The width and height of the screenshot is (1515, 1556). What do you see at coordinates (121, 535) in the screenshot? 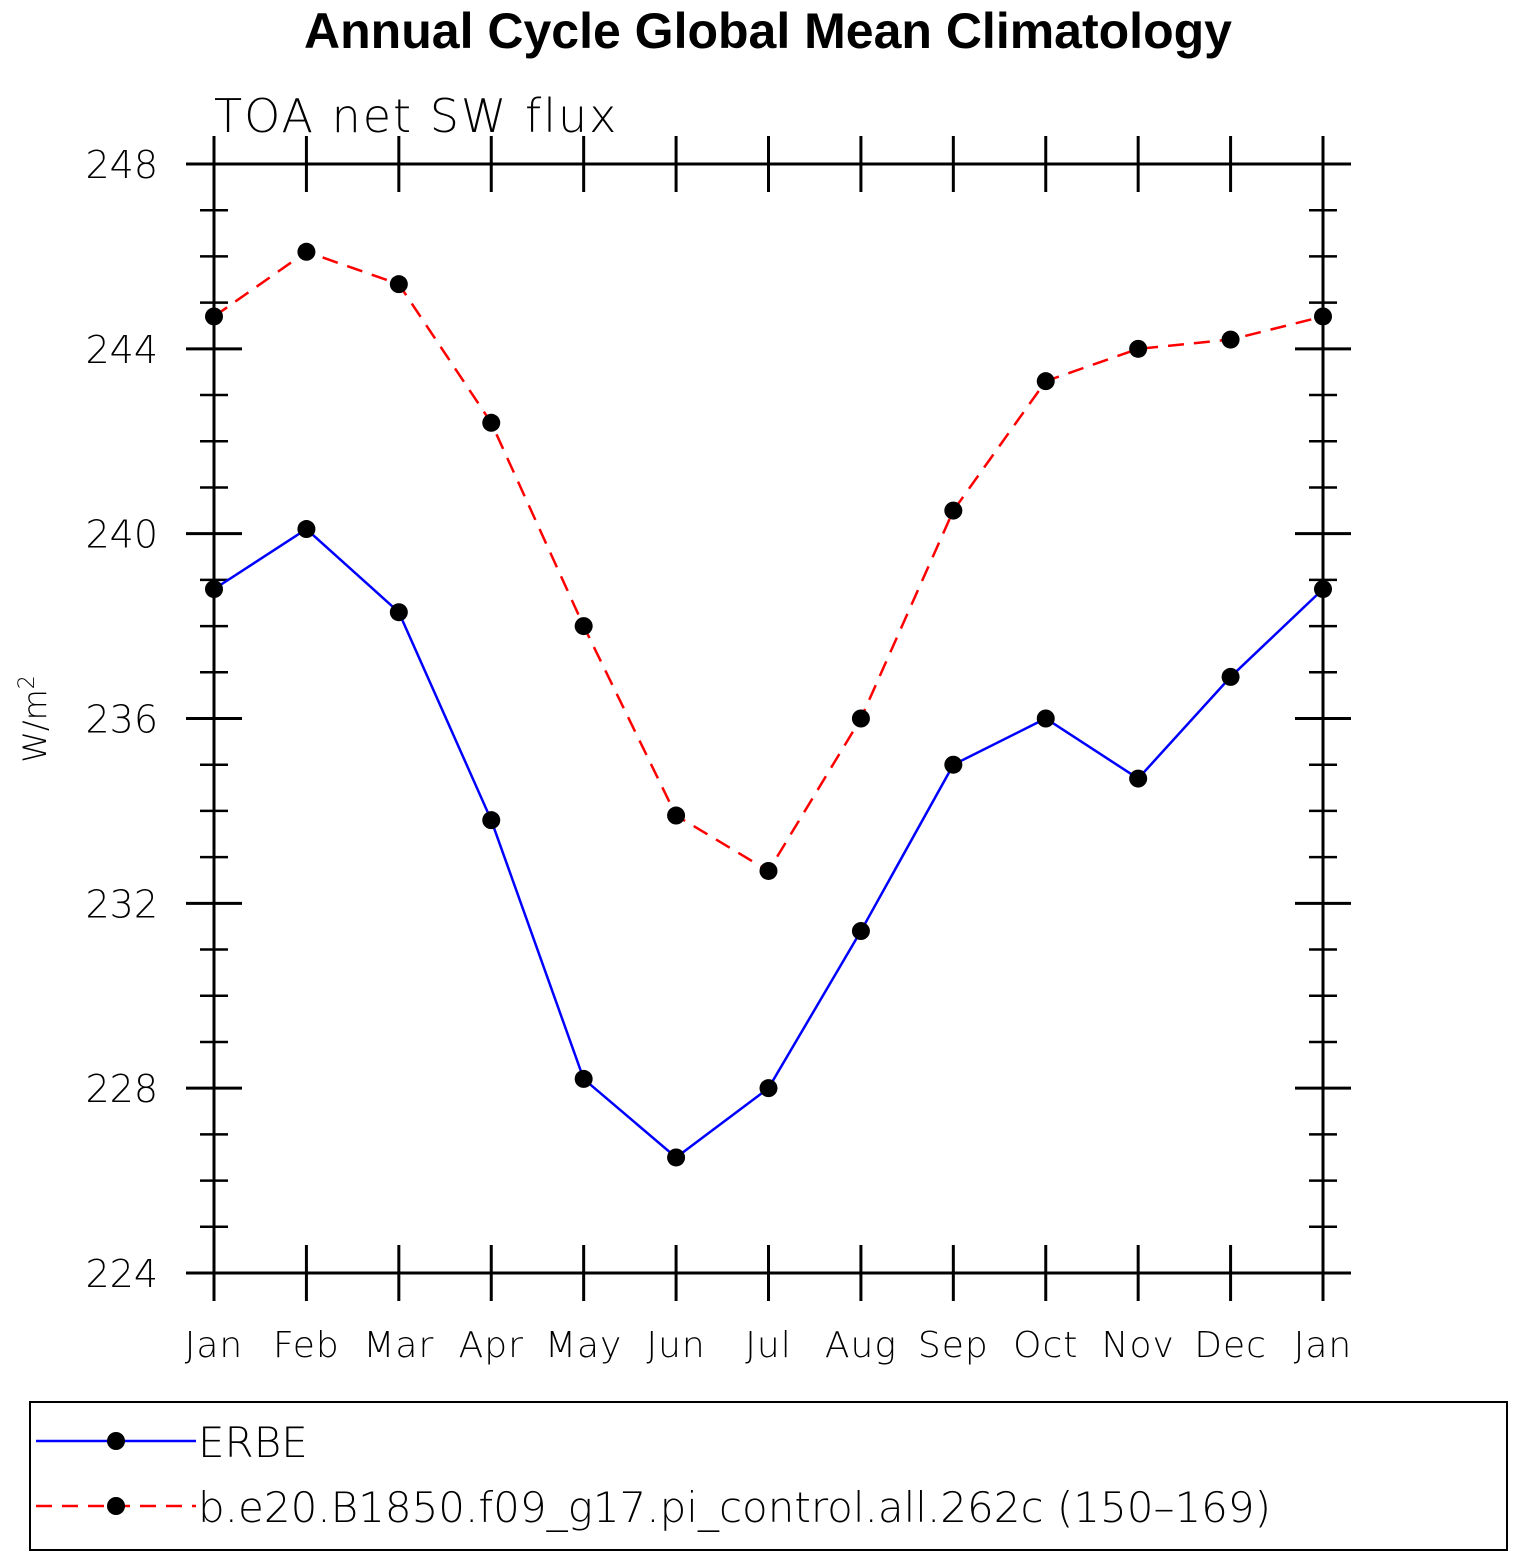
I see `y-tick-label: 240` at bounding box center [121, 535].